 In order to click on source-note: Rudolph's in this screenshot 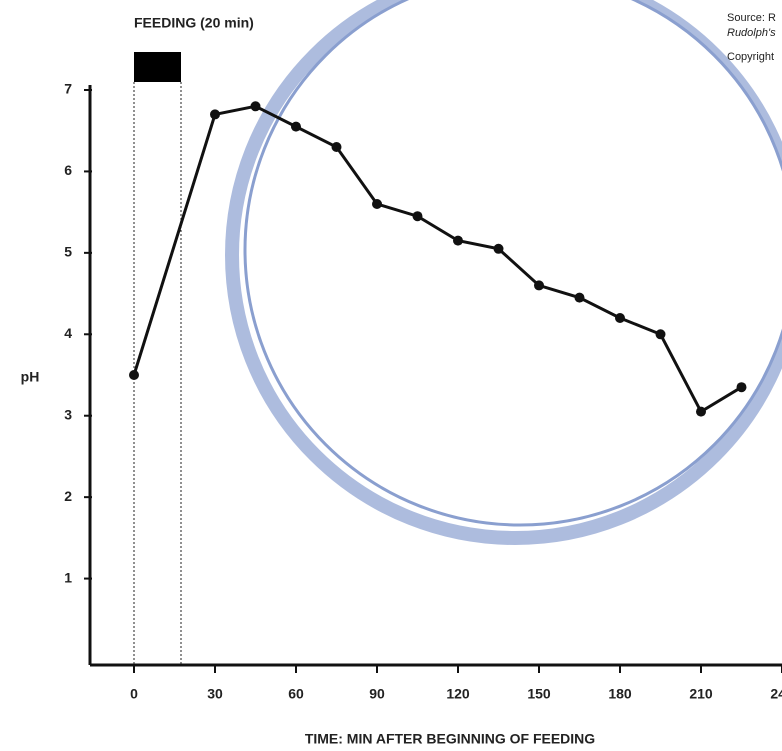, I will do `click(751, 33)`.